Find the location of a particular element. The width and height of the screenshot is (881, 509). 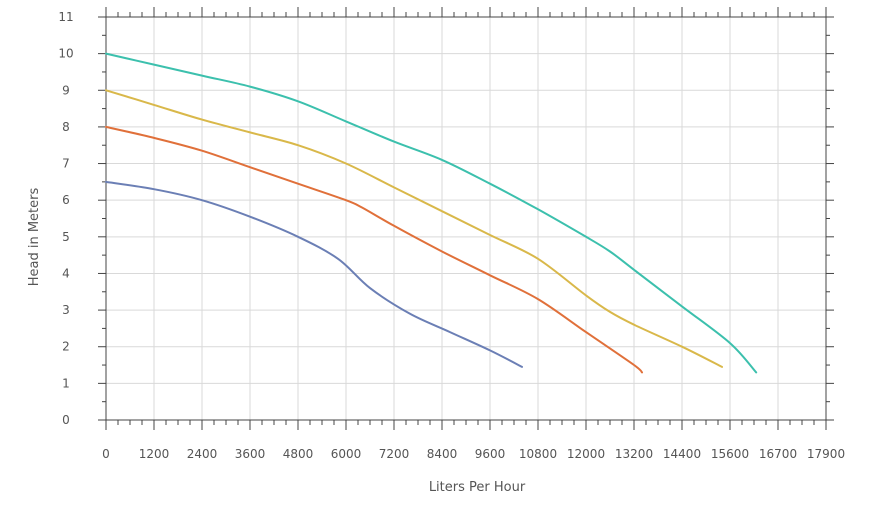

y-tick-label: 3 is located at coordinates (66, 310).